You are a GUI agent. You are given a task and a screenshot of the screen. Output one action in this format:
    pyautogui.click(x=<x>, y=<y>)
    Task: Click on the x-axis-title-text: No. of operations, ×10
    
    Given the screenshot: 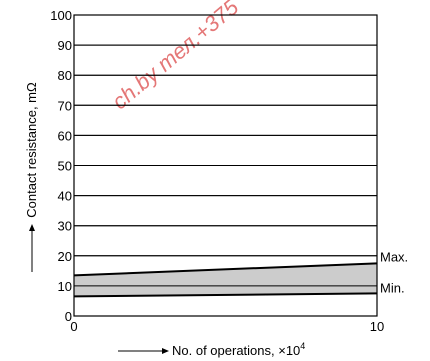 What is the action you would take?
    pyautogui.click(x=236, y=350)
    